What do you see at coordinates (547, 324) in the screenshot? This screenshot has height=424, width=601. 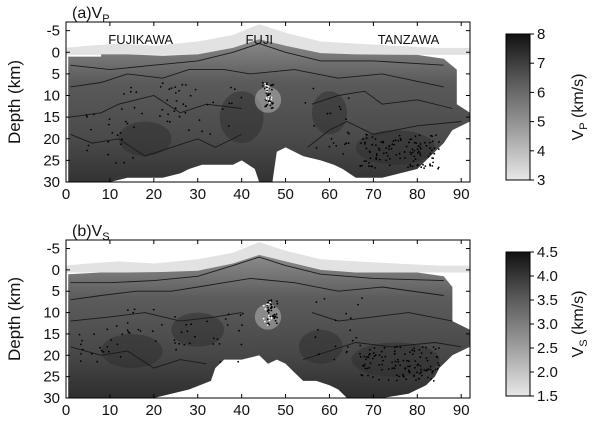 I see `colorbar-tick-label: 3.0` at bounding box center [547, 324].